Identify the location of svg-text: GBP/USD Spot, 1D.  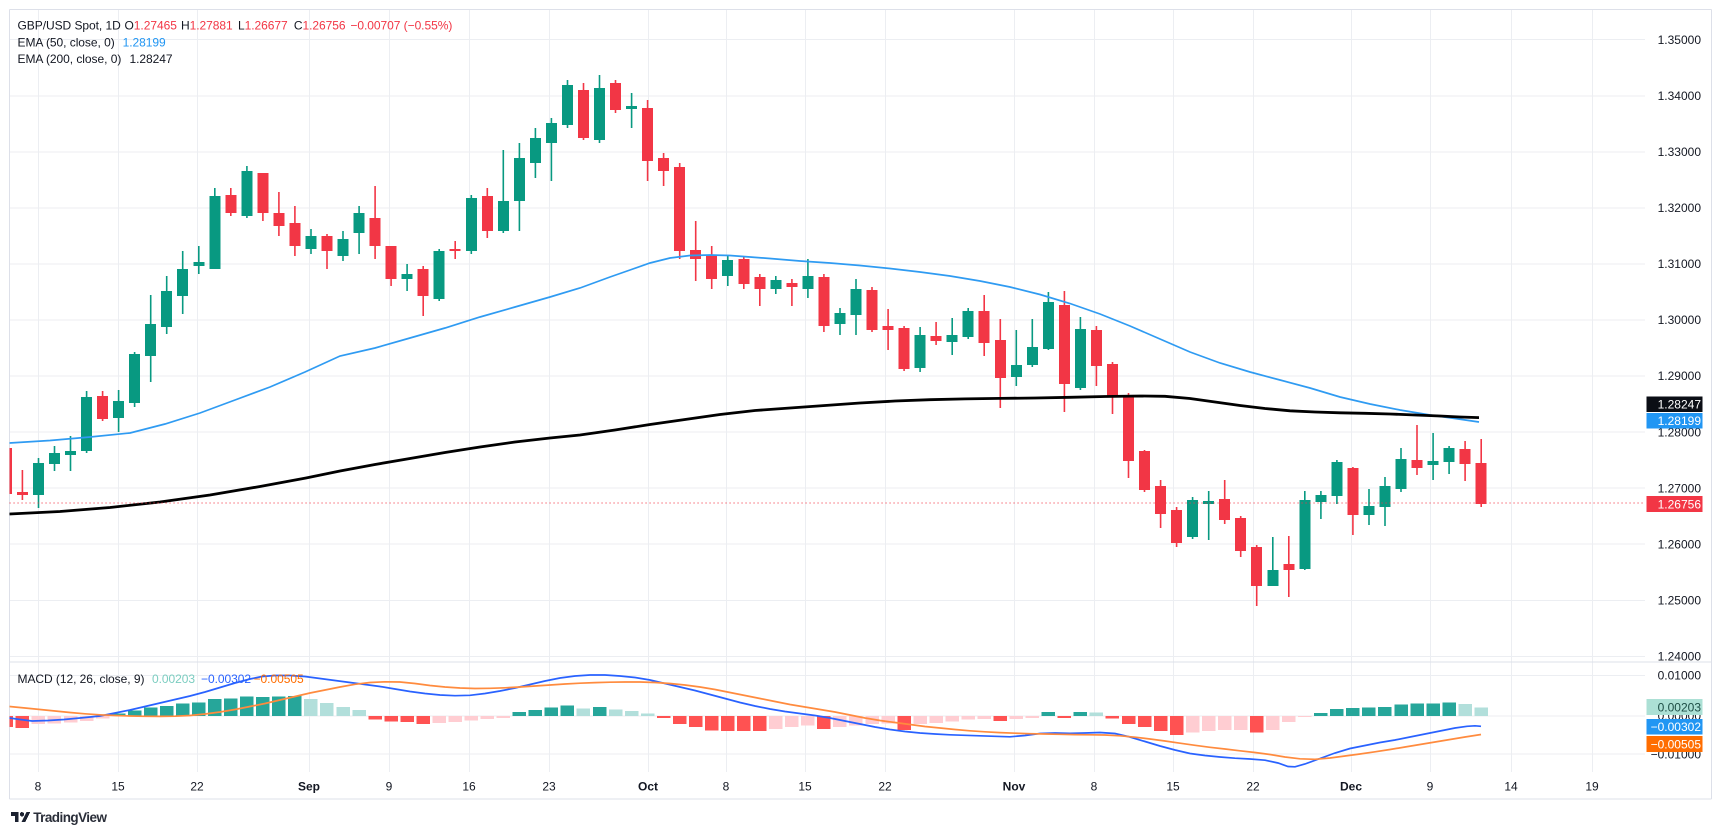
(70, 26).